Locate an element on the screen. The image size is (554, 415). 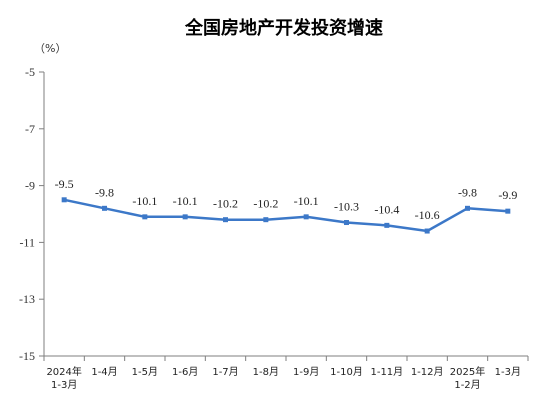
x-tick-label: 1-10月 is located at coordinates (346, 372).